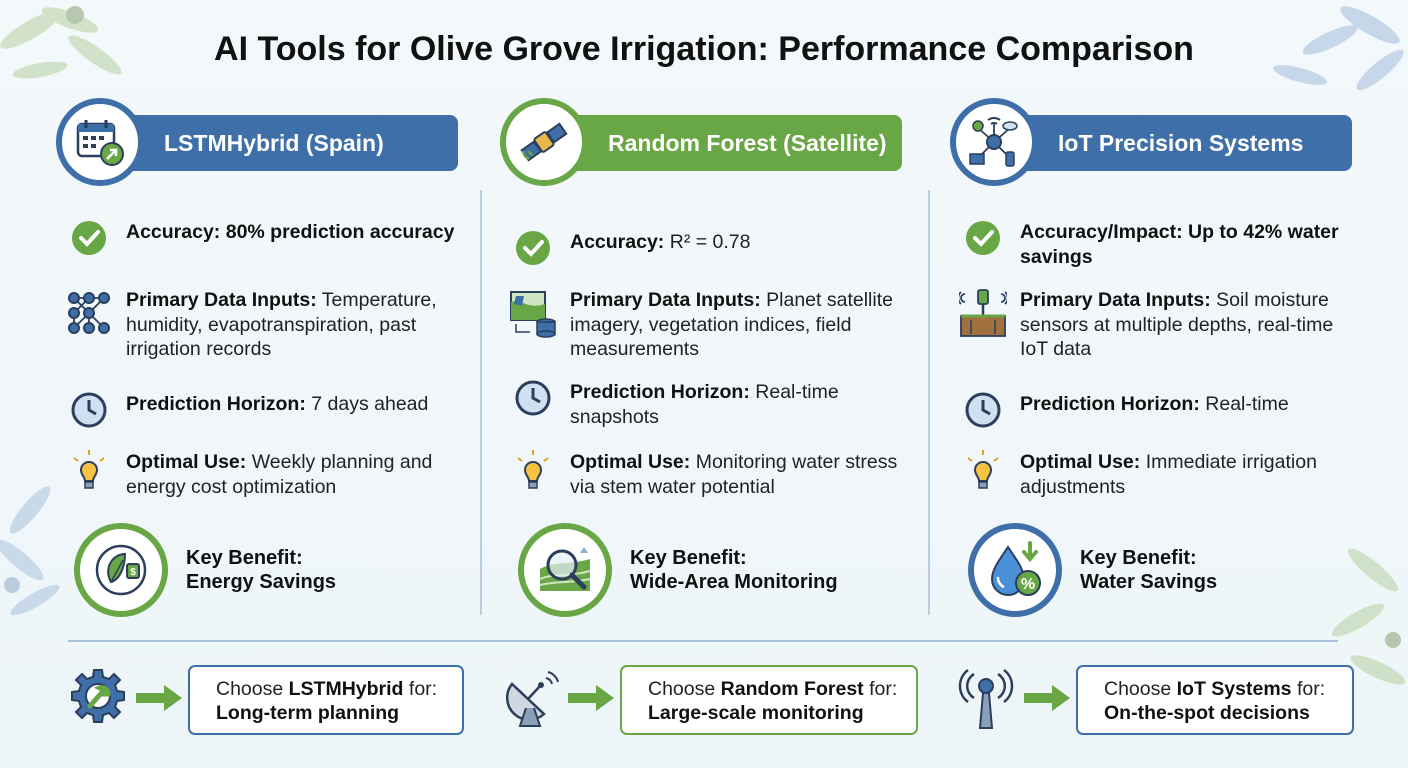 This screenshot has width=1408, height=768. What do you see at coordinates (370, 404) in the screenshot?
I see `prediction-horizon-value: 7 days ahead` at bounding box center [370, 404].